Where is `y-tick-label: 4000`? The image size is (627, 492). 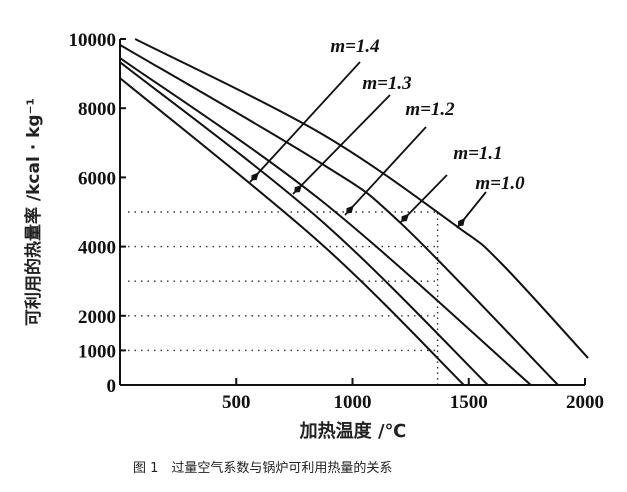 y-tick-label: 4000 is located at coordinates (97, 248).